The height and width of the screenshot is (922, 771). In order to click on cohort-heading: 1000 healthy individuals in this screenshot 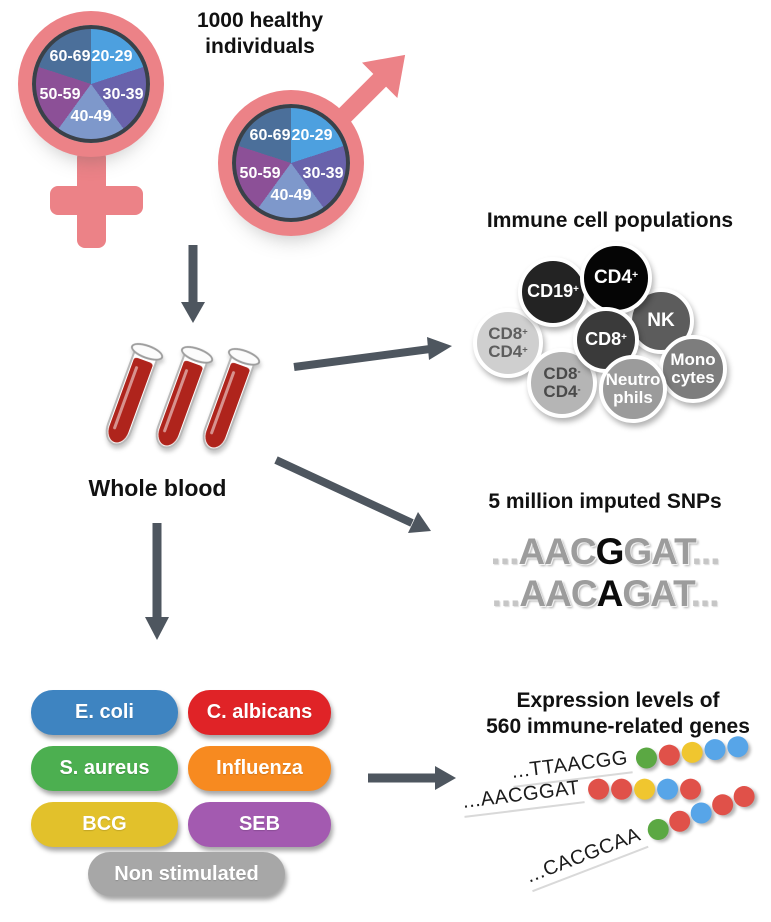, I will do `click(260, 33)`.